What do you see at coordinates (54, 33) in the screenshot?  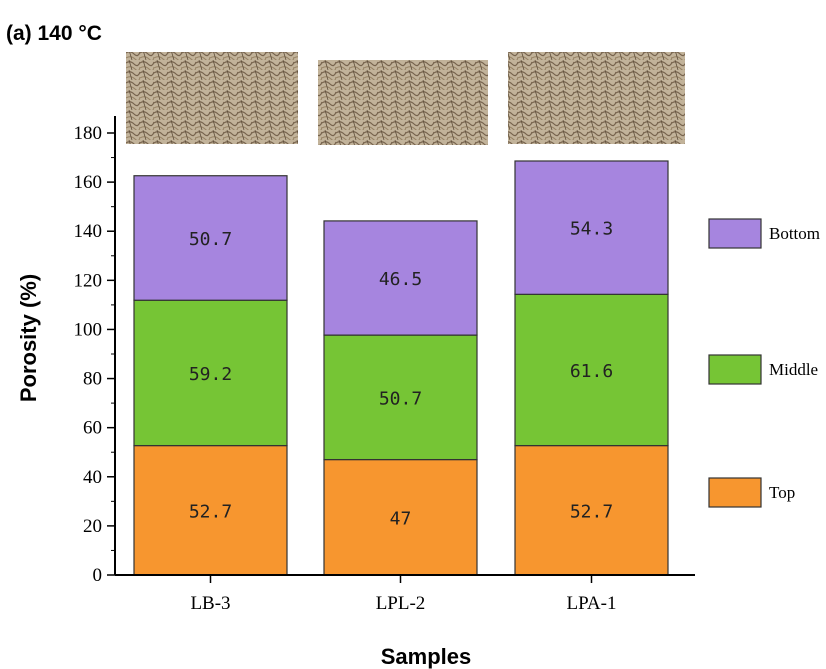 I see `panel-label: (a) 140 °C` at bounding box center [54, 33].